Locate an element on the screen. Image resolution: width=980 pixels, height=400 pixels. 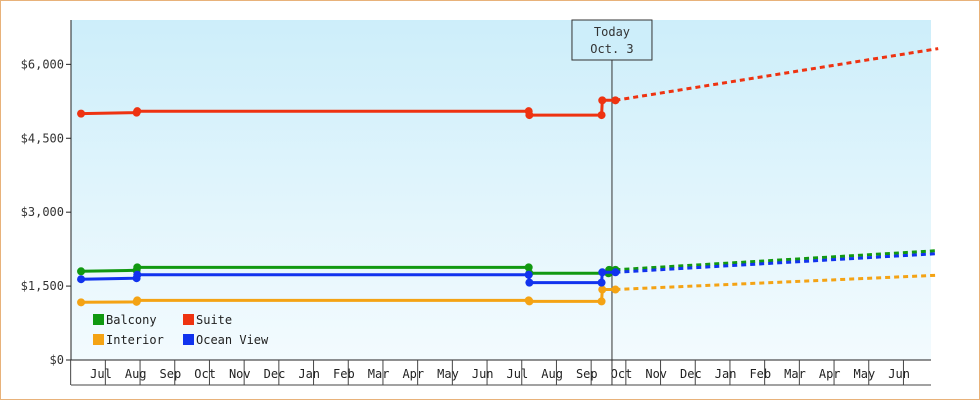
series-interior is located at coordinates (508, 290).